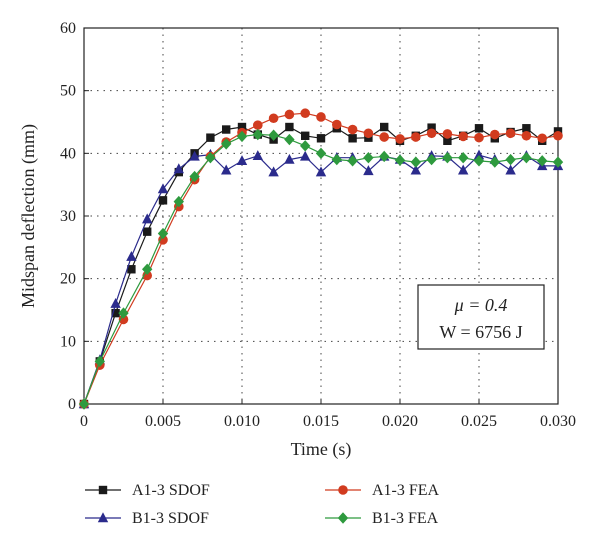 This screenshot has height=545, width=600. Describe the element at coordinates (400, 421) in the screenshot. I see `x-tick-label: 0.020` at that location.